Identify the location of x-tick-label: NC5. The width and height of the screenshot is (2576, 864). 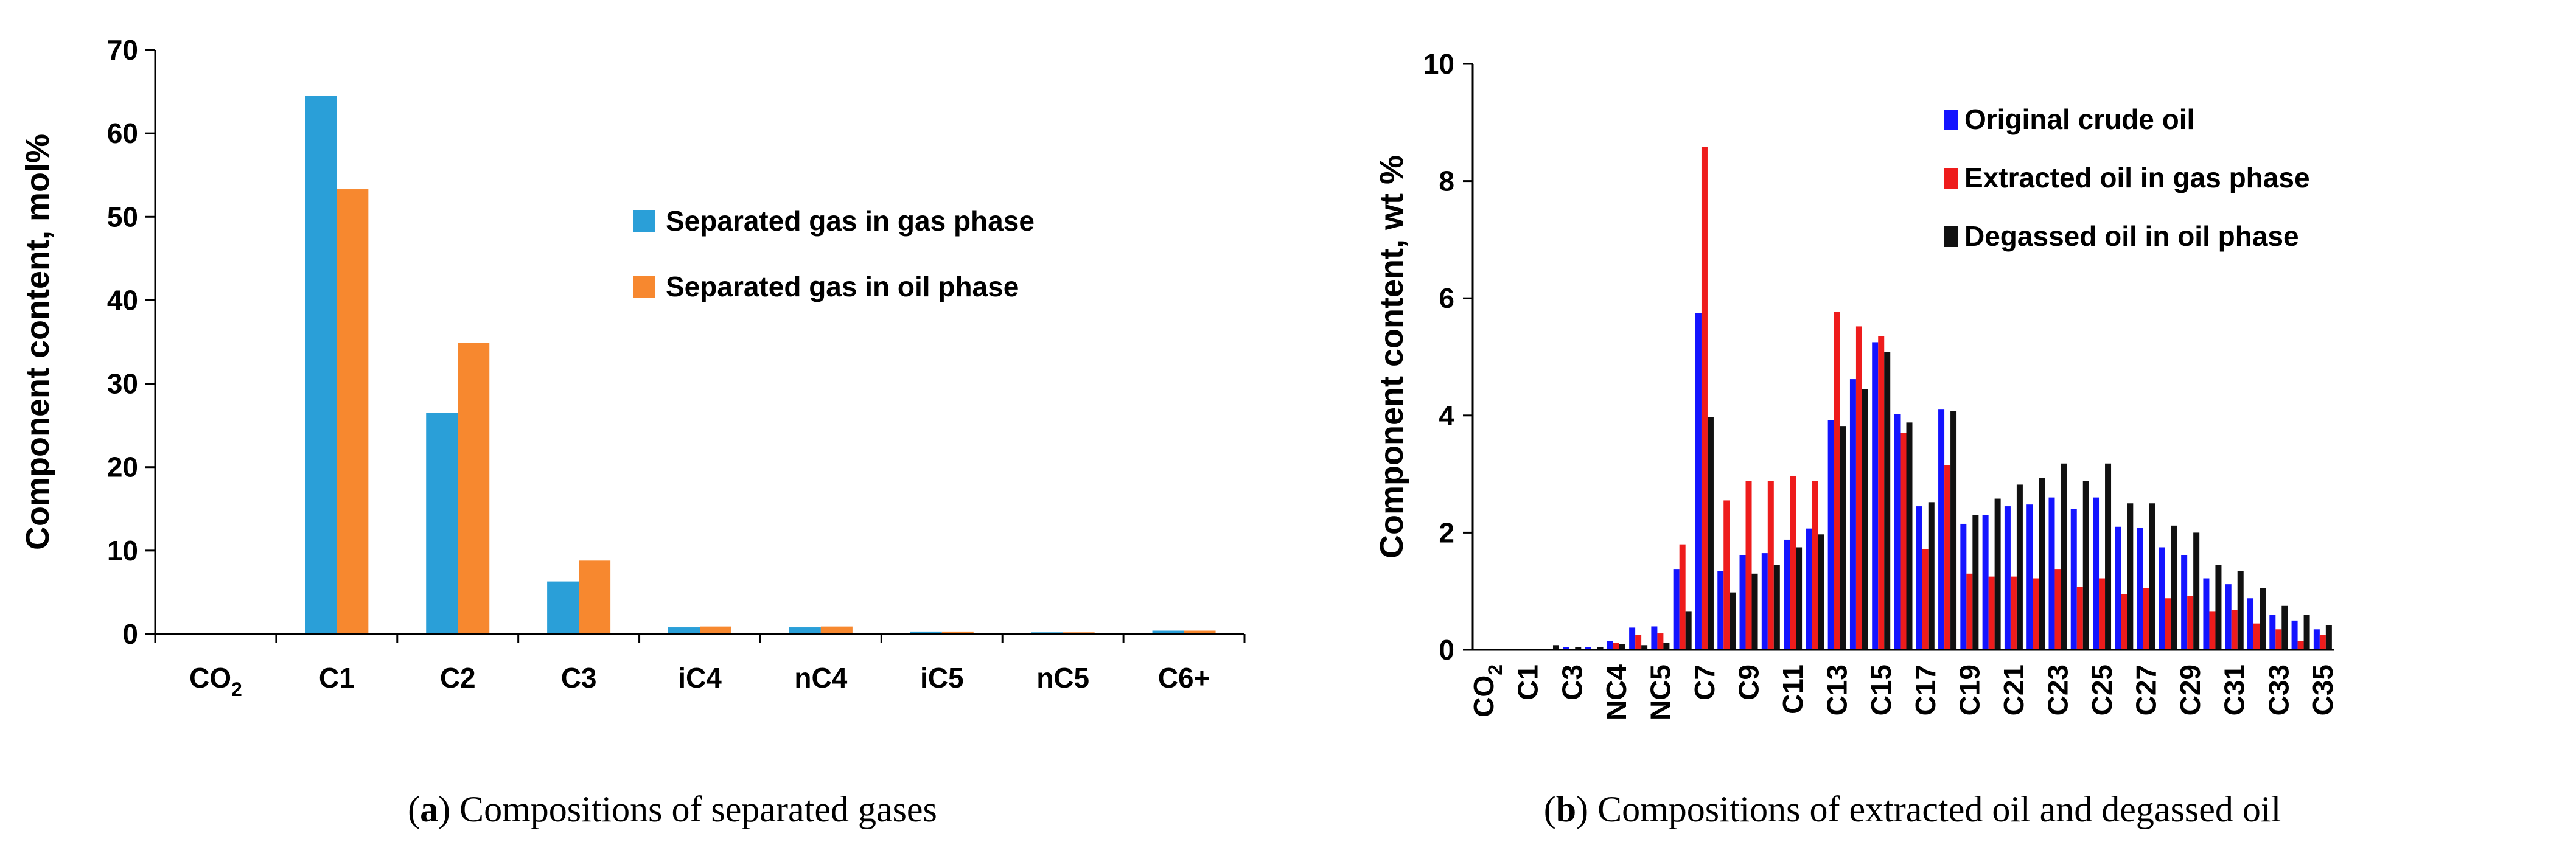
(1660, 692).